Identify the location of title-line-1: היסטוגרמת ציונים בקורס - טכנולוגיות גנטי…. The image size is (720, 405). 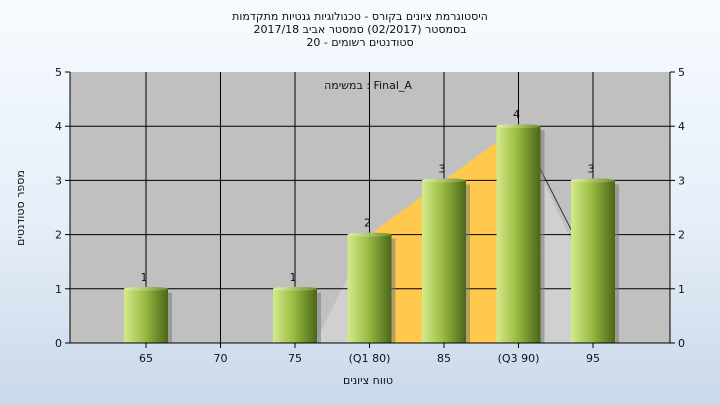
(360, 16).